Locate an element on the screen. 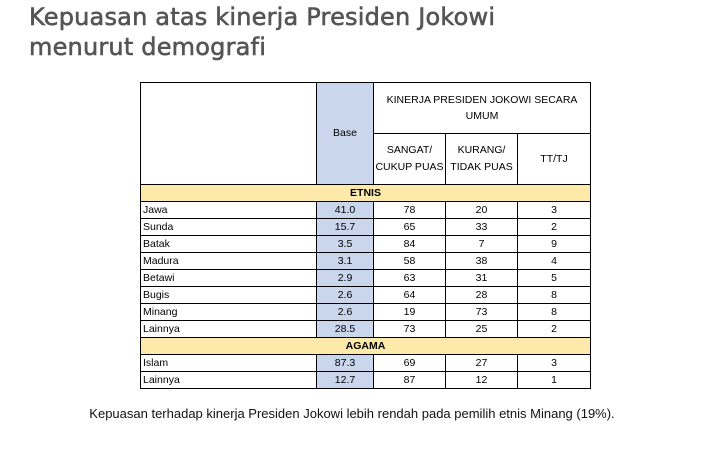 The height and width of the screenshot is (465, 704). section-label: AGAMA is located at coordinates (365, 346).